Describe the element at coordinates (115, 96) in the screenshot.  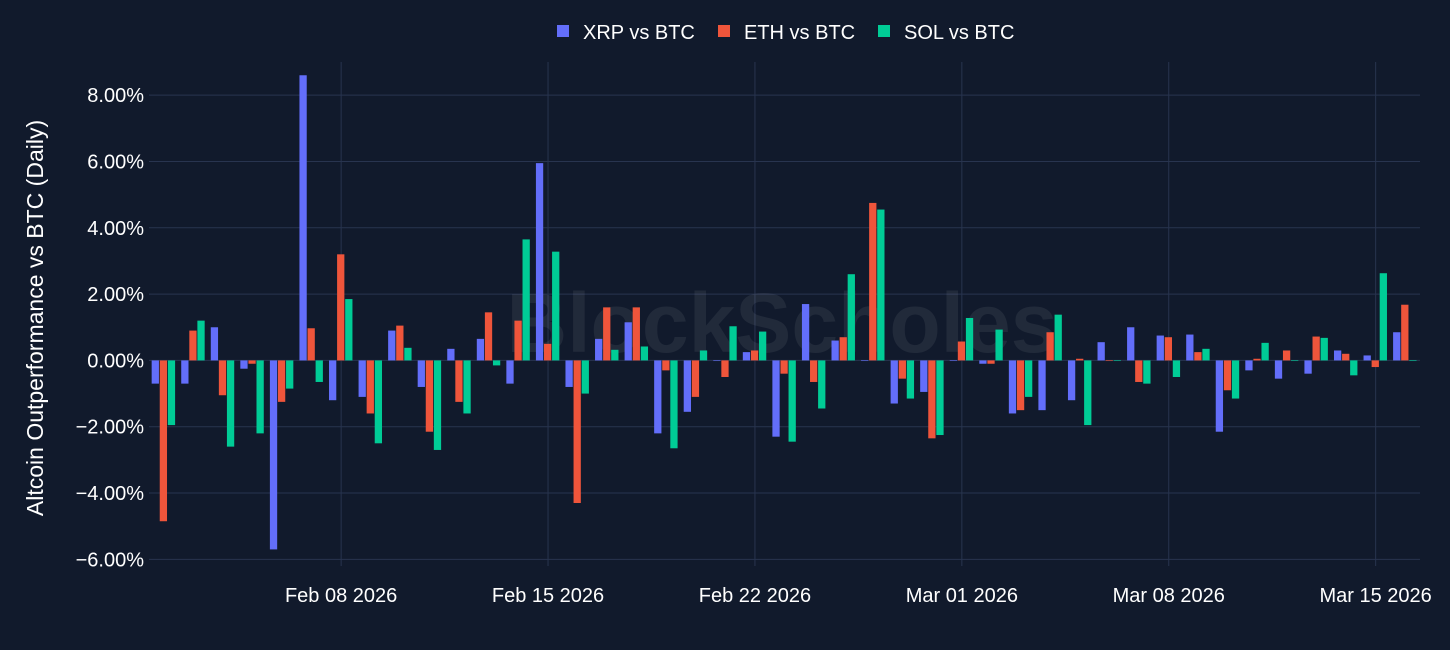
I see `y-tick-label: 8.00%` at that location.